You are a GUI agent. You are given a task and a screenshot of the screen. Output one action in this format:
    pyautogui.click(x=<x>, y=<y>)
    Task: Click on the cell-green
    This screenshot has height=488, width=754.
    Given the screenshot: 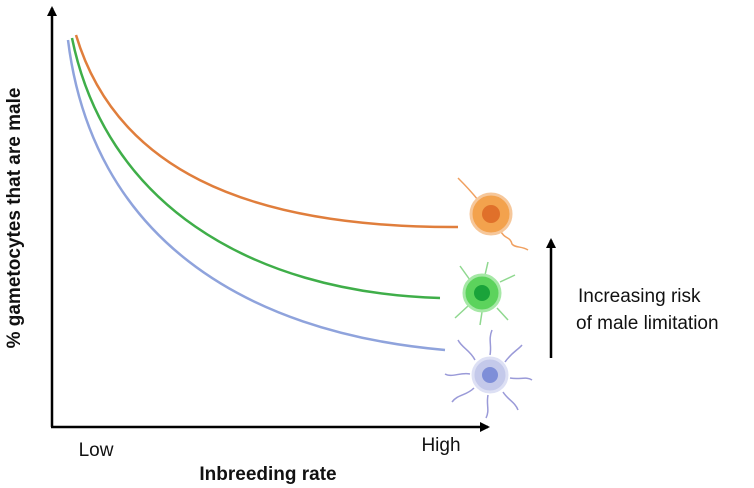 What is the action you would take?
    pyautogui.click(x=485, y=293)
    